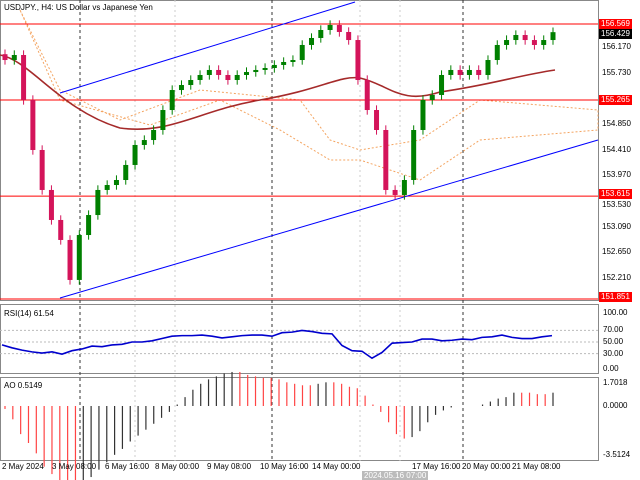 Image resolution: width=640 pixels, height=480 pixels. I want to click on rsi-line, so click(277, 344).